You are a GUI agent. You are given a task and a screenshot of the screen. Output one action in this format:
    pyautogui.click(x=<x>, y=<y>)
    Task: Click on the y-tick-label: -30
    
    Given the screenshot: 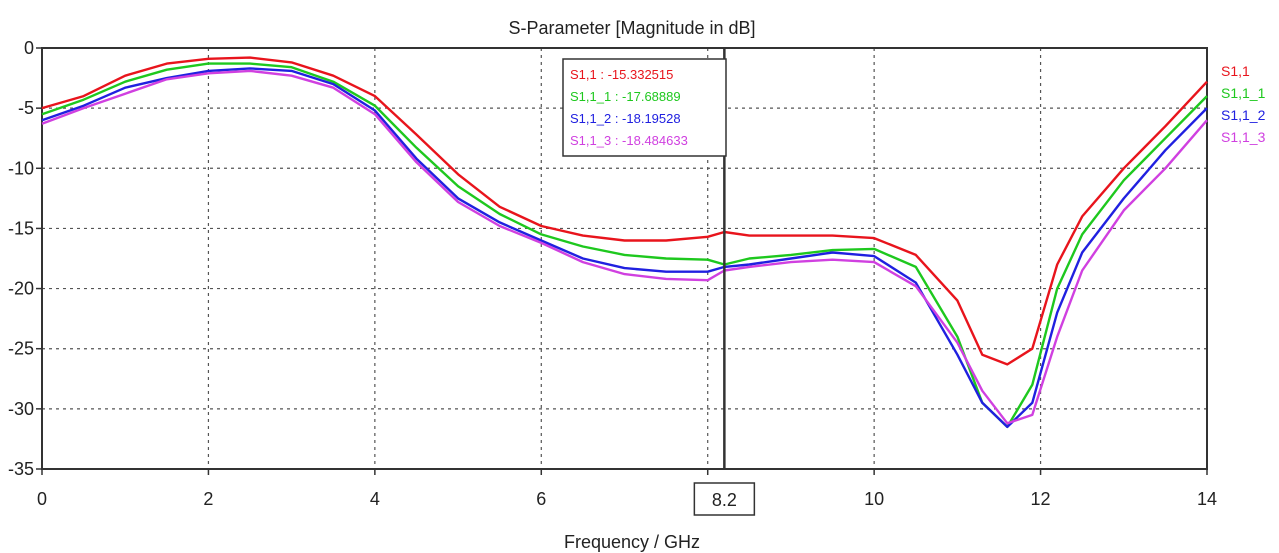 What is the action you would take?
    pyautogui.click(x=21, y=409)
    